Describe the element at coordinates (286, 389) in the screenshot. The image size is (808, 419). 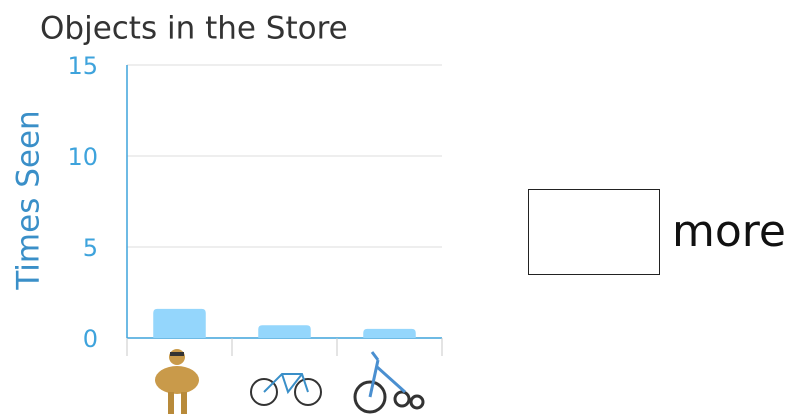
I see `bicycle-icon` at that location.